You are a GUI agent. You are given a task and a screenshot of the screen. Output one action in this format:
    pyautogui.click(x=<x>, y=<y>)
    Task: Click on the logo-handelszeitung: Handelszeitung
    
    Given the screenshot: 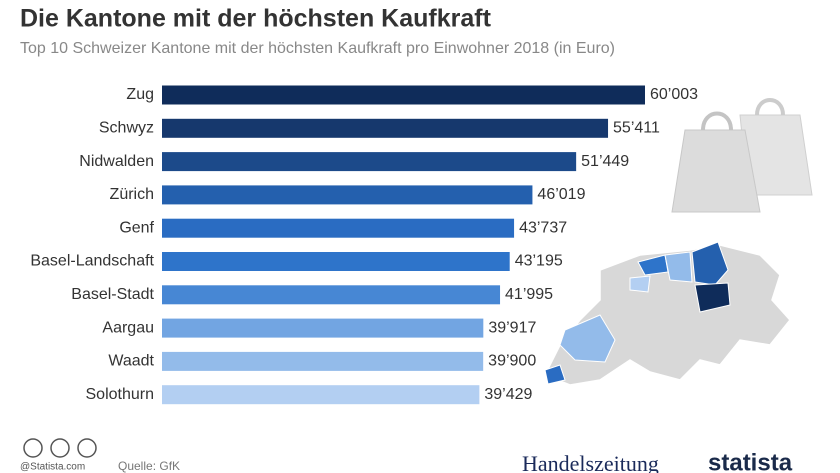 What is the action you would take?
    pyautogui.click(x=590, y=462)
    